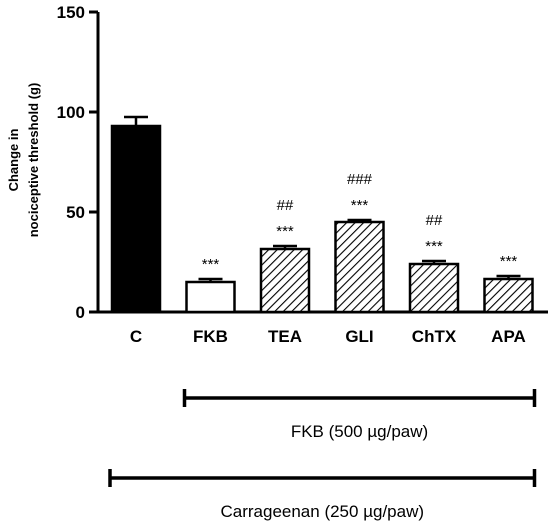  What do you see at coordinates (71, 112) in the screenshot?
I see `y-tick-label-100: 100` at bounding box center [71, 112].